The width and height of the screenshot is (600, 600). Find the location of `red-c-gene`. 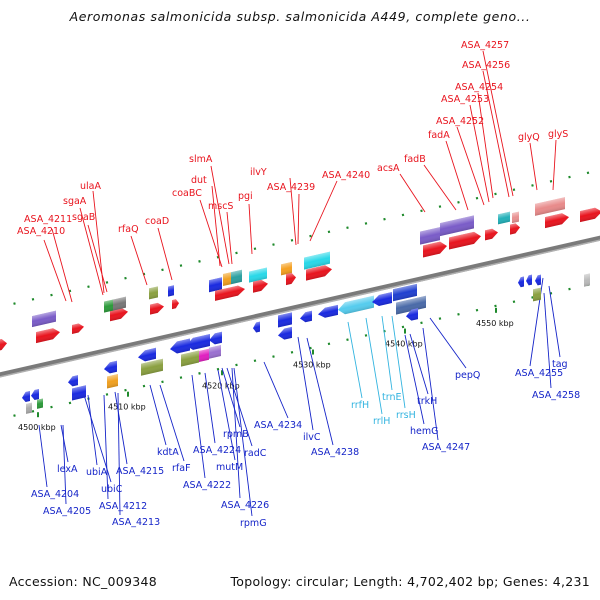

red-c-gene is located at coordinates (119, 314).